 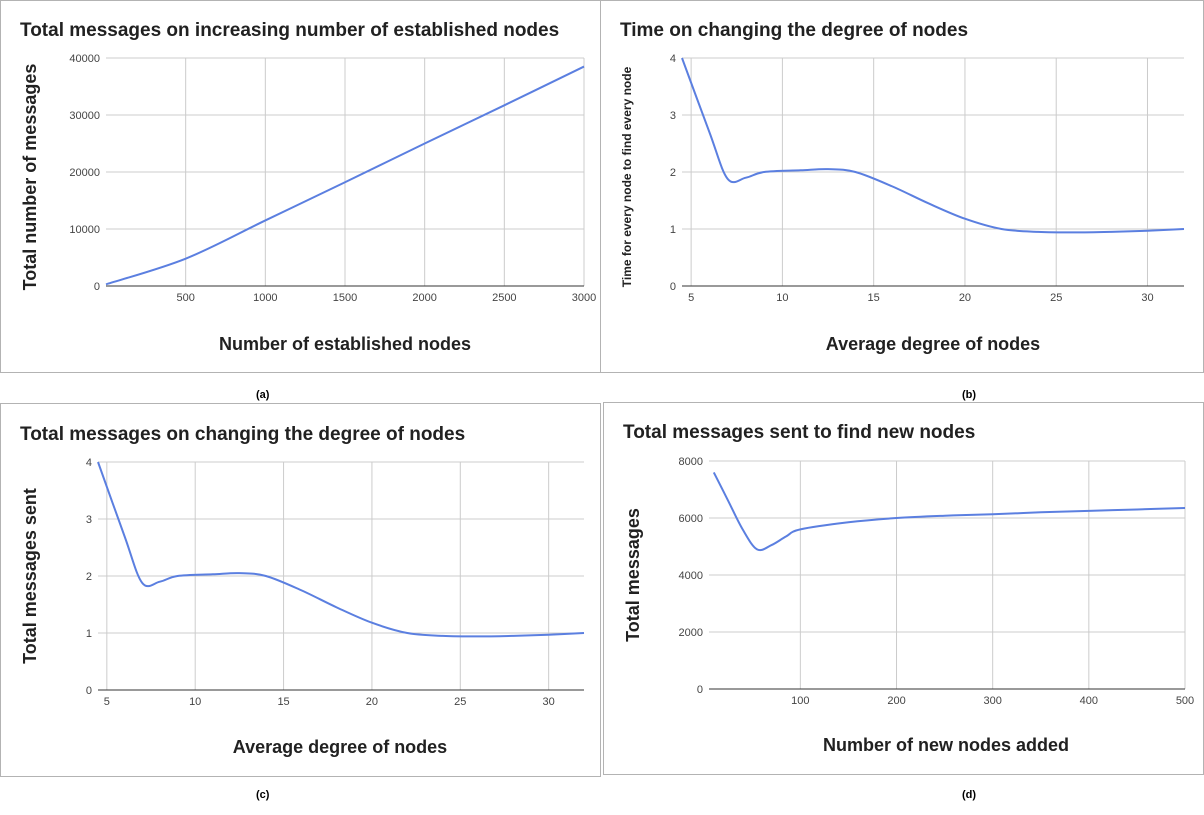 I want to click on y-tick-label: 3, so click(x=673, y=116).